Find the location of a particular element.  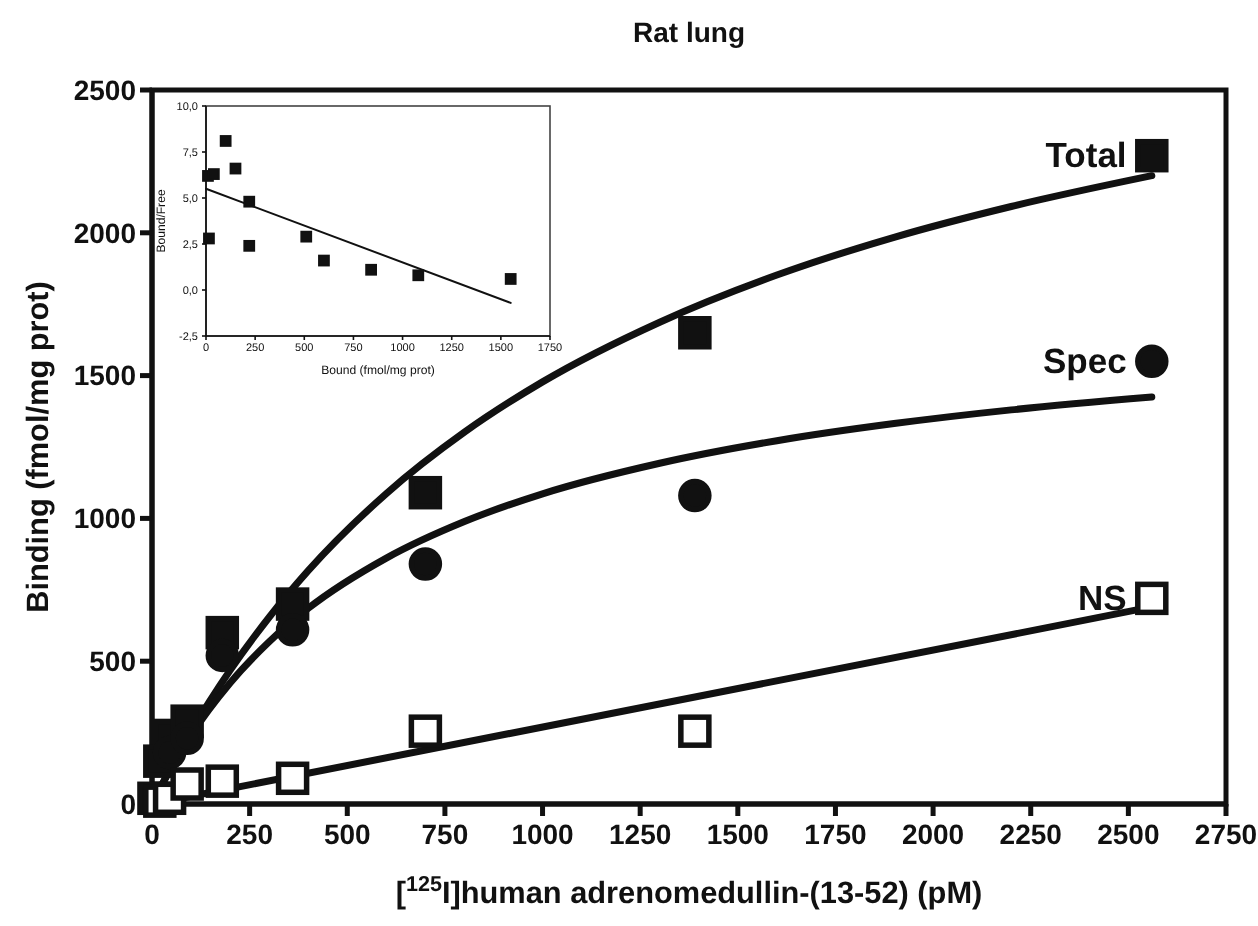

x-tick-label: 2250 is located at coordinates (1031, 834).